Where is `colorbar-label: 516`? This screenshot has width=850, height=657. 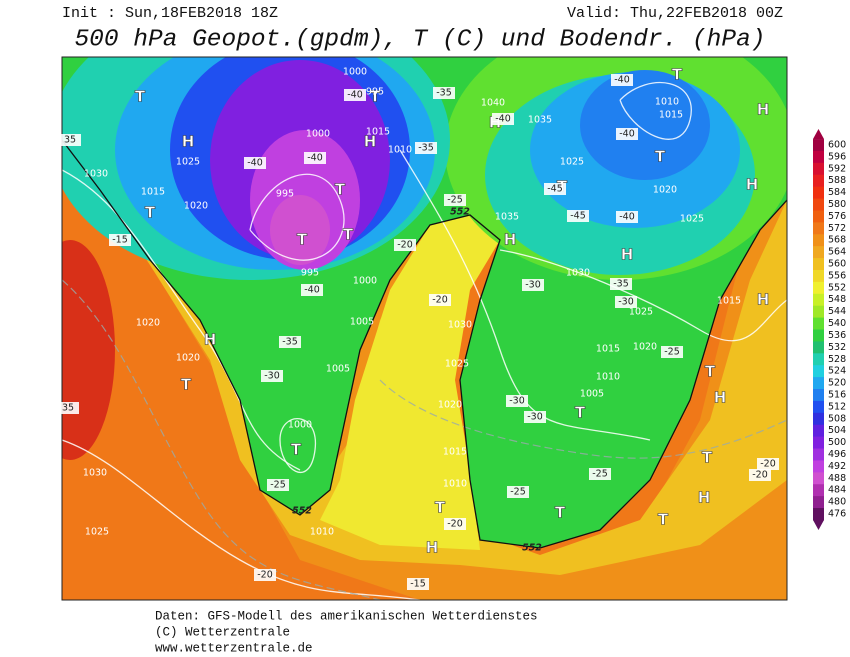
colorbar-label: 516 is located at coordinates (837, 394).